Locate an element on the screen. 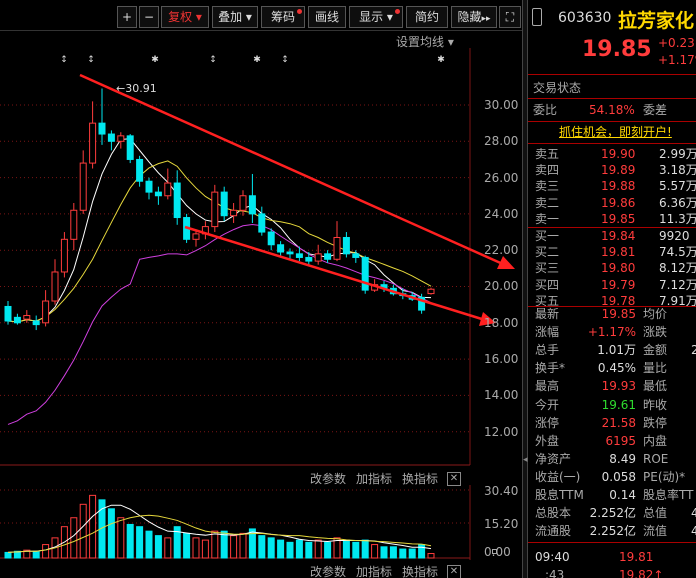 The width and height of the screenshot is (696, 578). scroll-handle-icon is located at coordinates (537, 17).